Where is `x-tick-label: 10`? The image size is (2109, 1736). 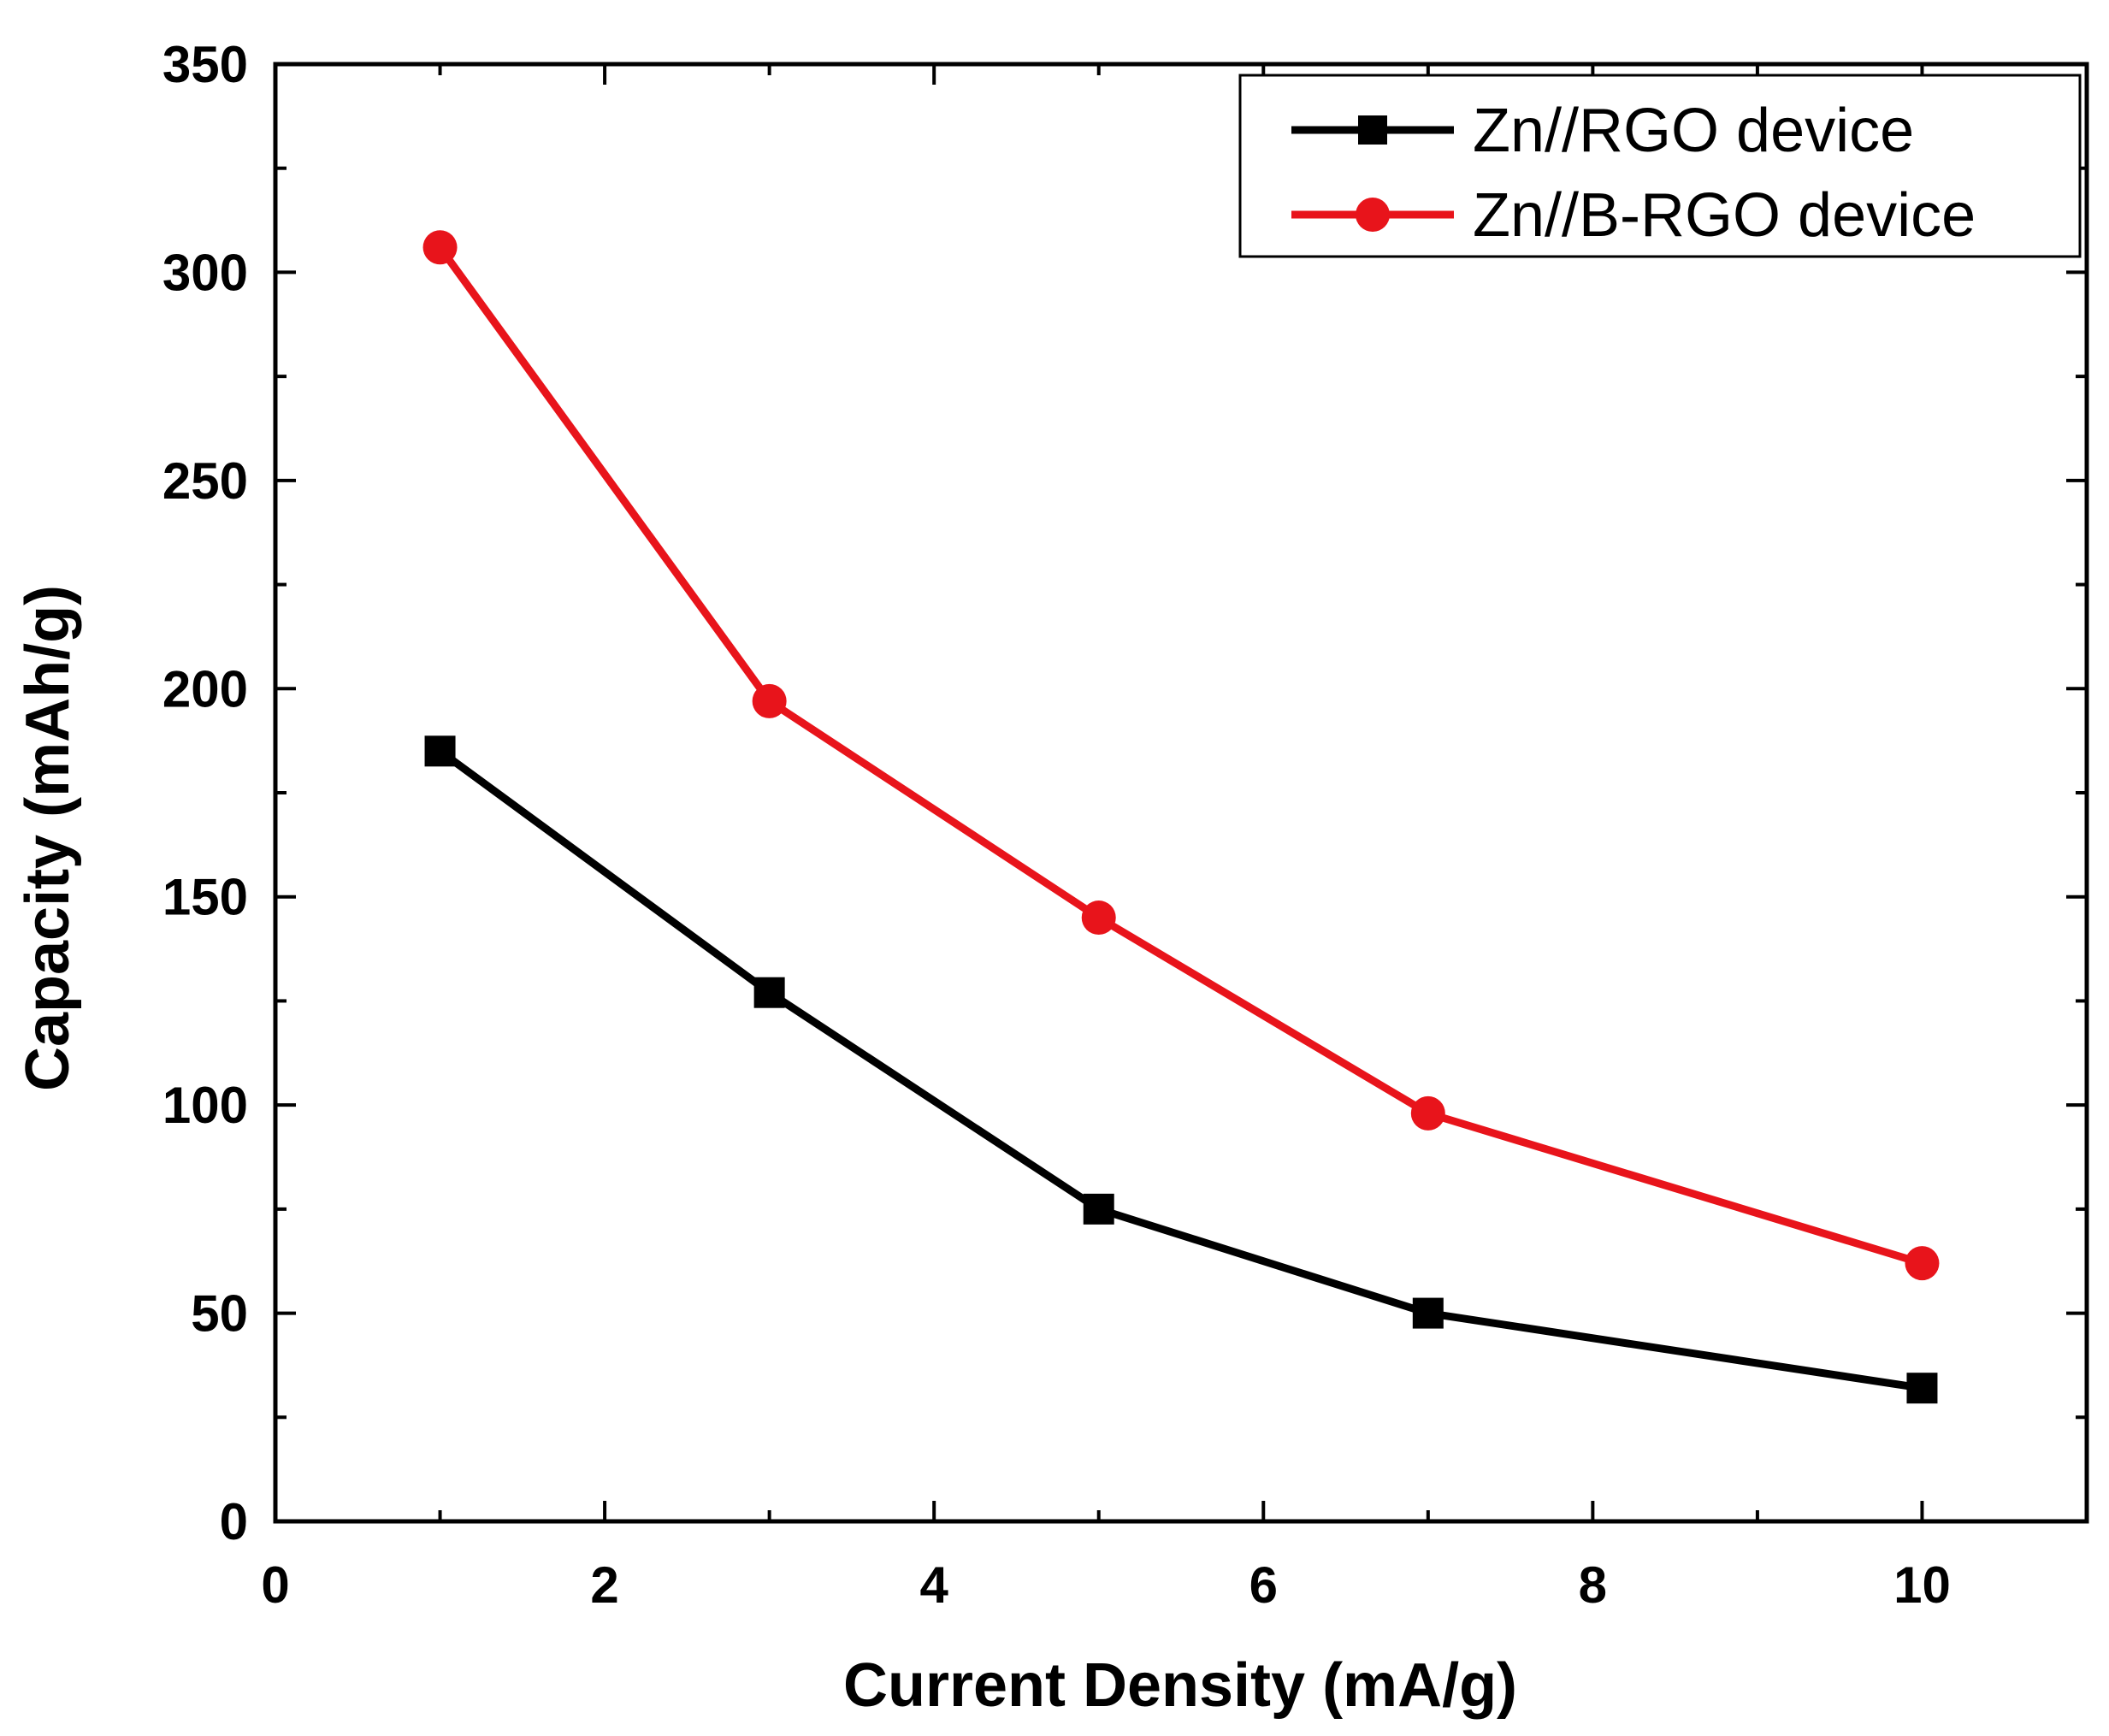
x-tick-label: 10 is located at coordinates (1922, 1585).